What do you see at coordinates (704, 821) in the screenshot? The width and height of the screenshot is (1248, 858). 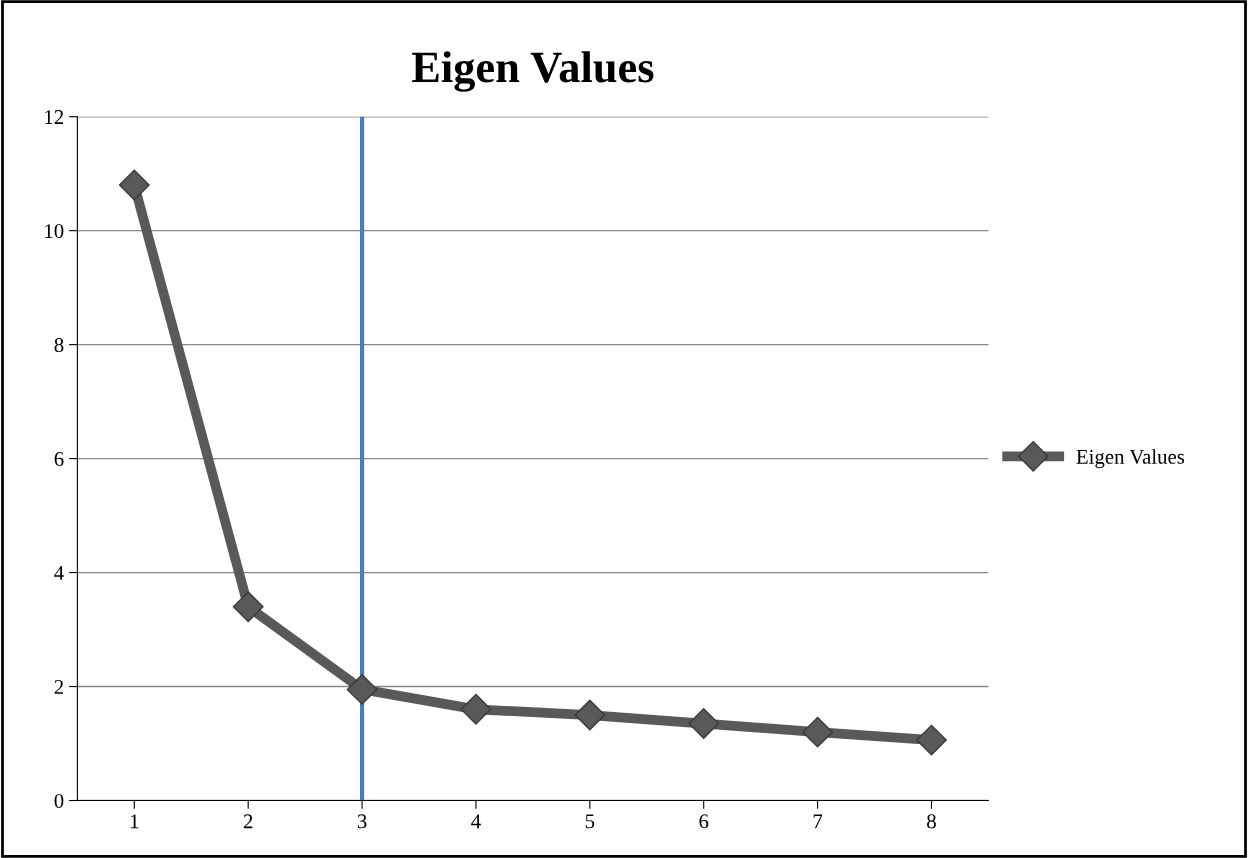 I see `x-tick-label: 6` at bounding box center [704, 821].